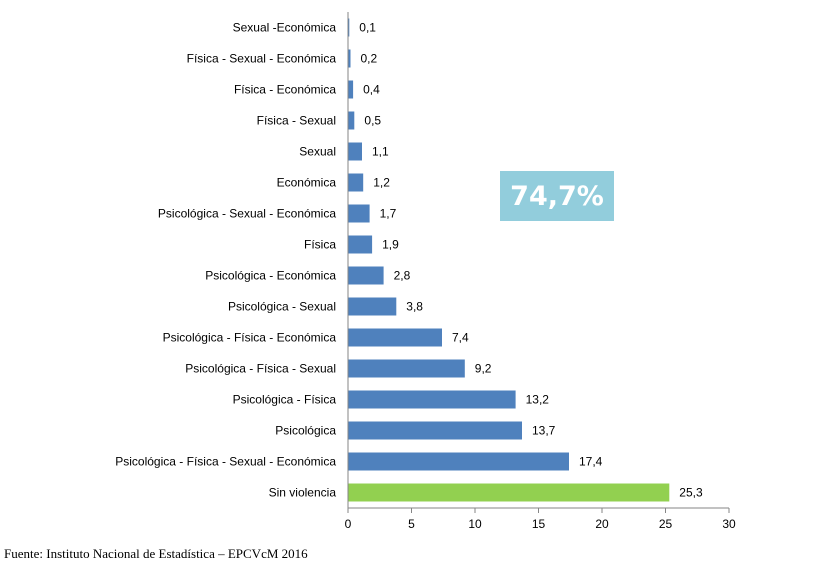  Describe the element at coordinates (483, 369) in the screenshot. I see `data-label: 9,2` at that location.